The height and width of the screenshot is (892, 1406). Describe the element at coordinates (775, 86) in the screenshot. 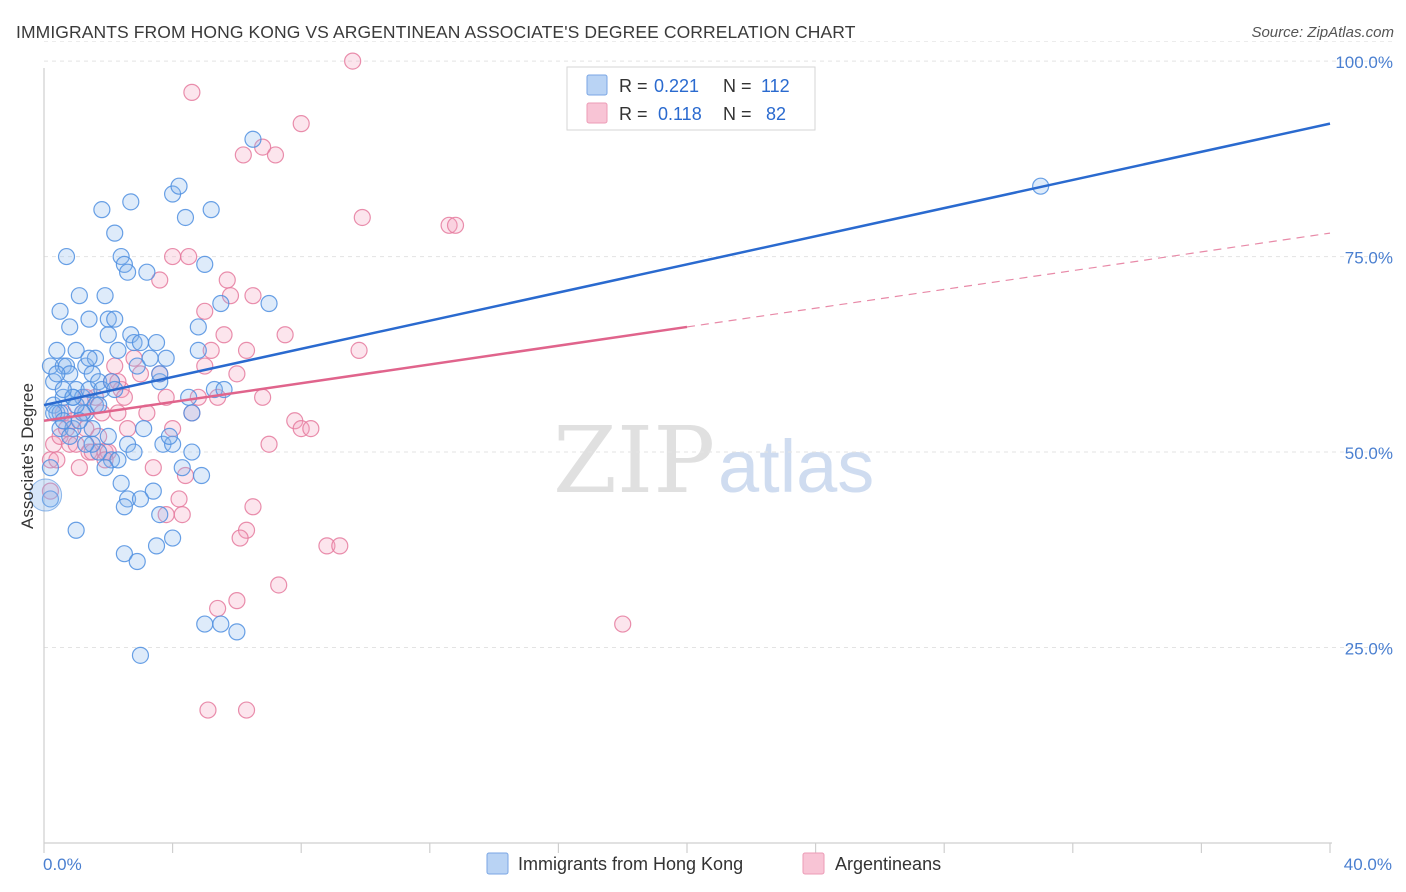

I see `legend-n-value-1: 112` at that location.